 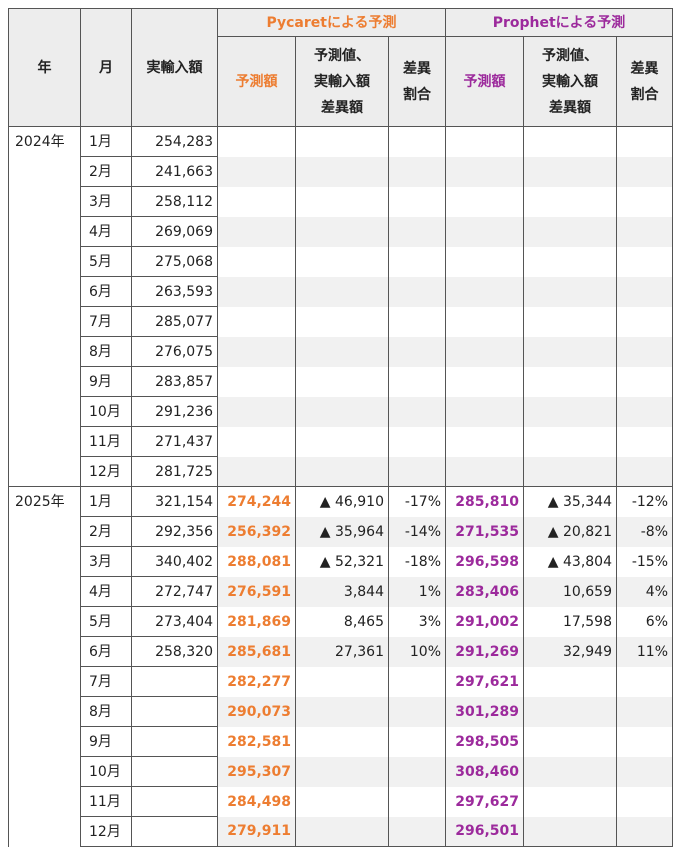 I want to click on prophet-ratio-cell: 11%, so click(x=644, y=651).